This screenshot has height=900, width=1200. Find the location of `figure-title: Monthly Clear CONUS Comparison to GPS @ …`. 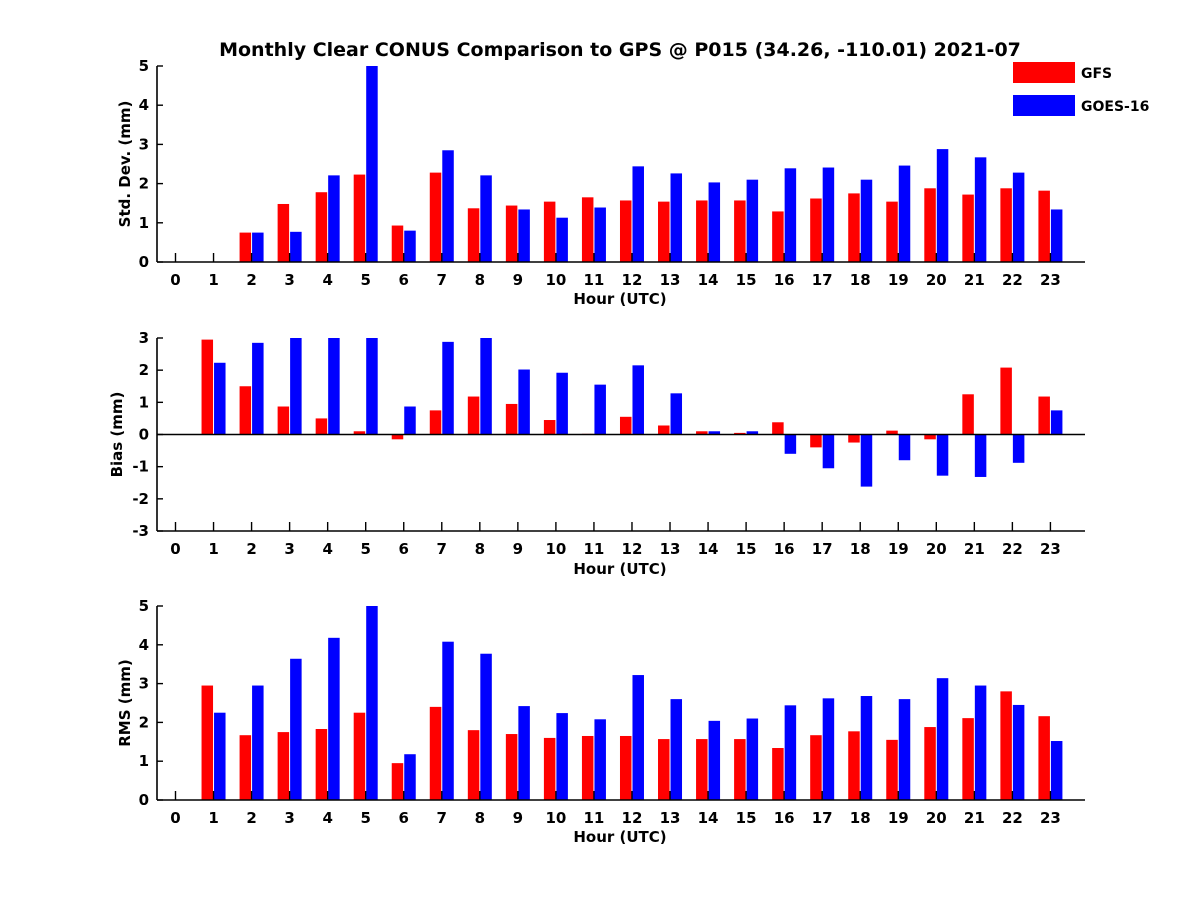

figure-title: Monthly Clear CONUS Comparison to GPS @ … is located at coordinates (620, 50).